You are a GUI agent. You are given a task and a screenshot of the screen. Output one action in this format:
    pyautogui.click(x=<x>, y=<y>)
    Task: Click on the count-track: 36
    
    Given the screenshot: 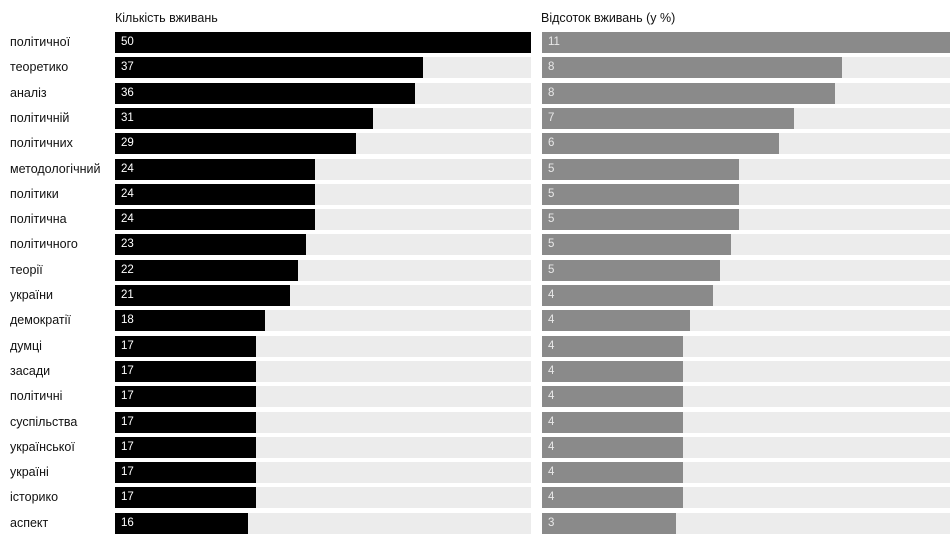 What is the action you would take?
    pyautogui.click(x=323, y=93)
    